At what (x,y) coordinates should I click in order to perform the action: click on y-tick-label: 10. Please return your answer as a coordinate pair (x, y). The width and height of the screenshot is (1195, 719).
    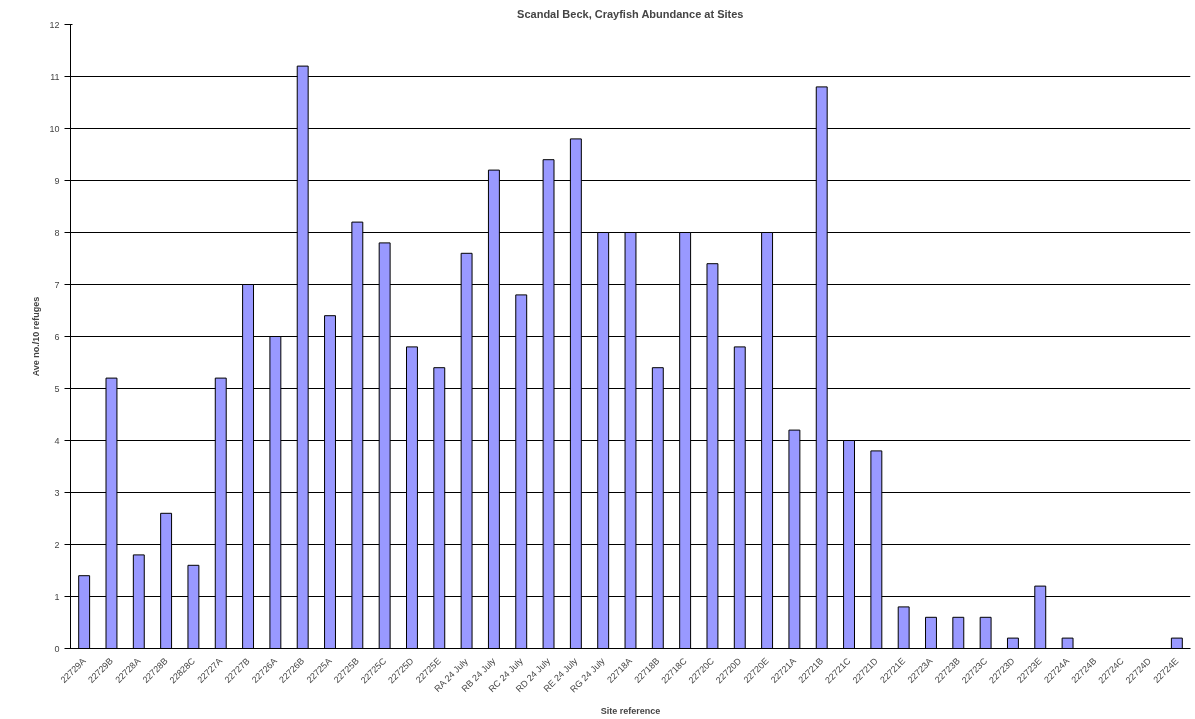
    Looking at the image, I should click on (54, 128).